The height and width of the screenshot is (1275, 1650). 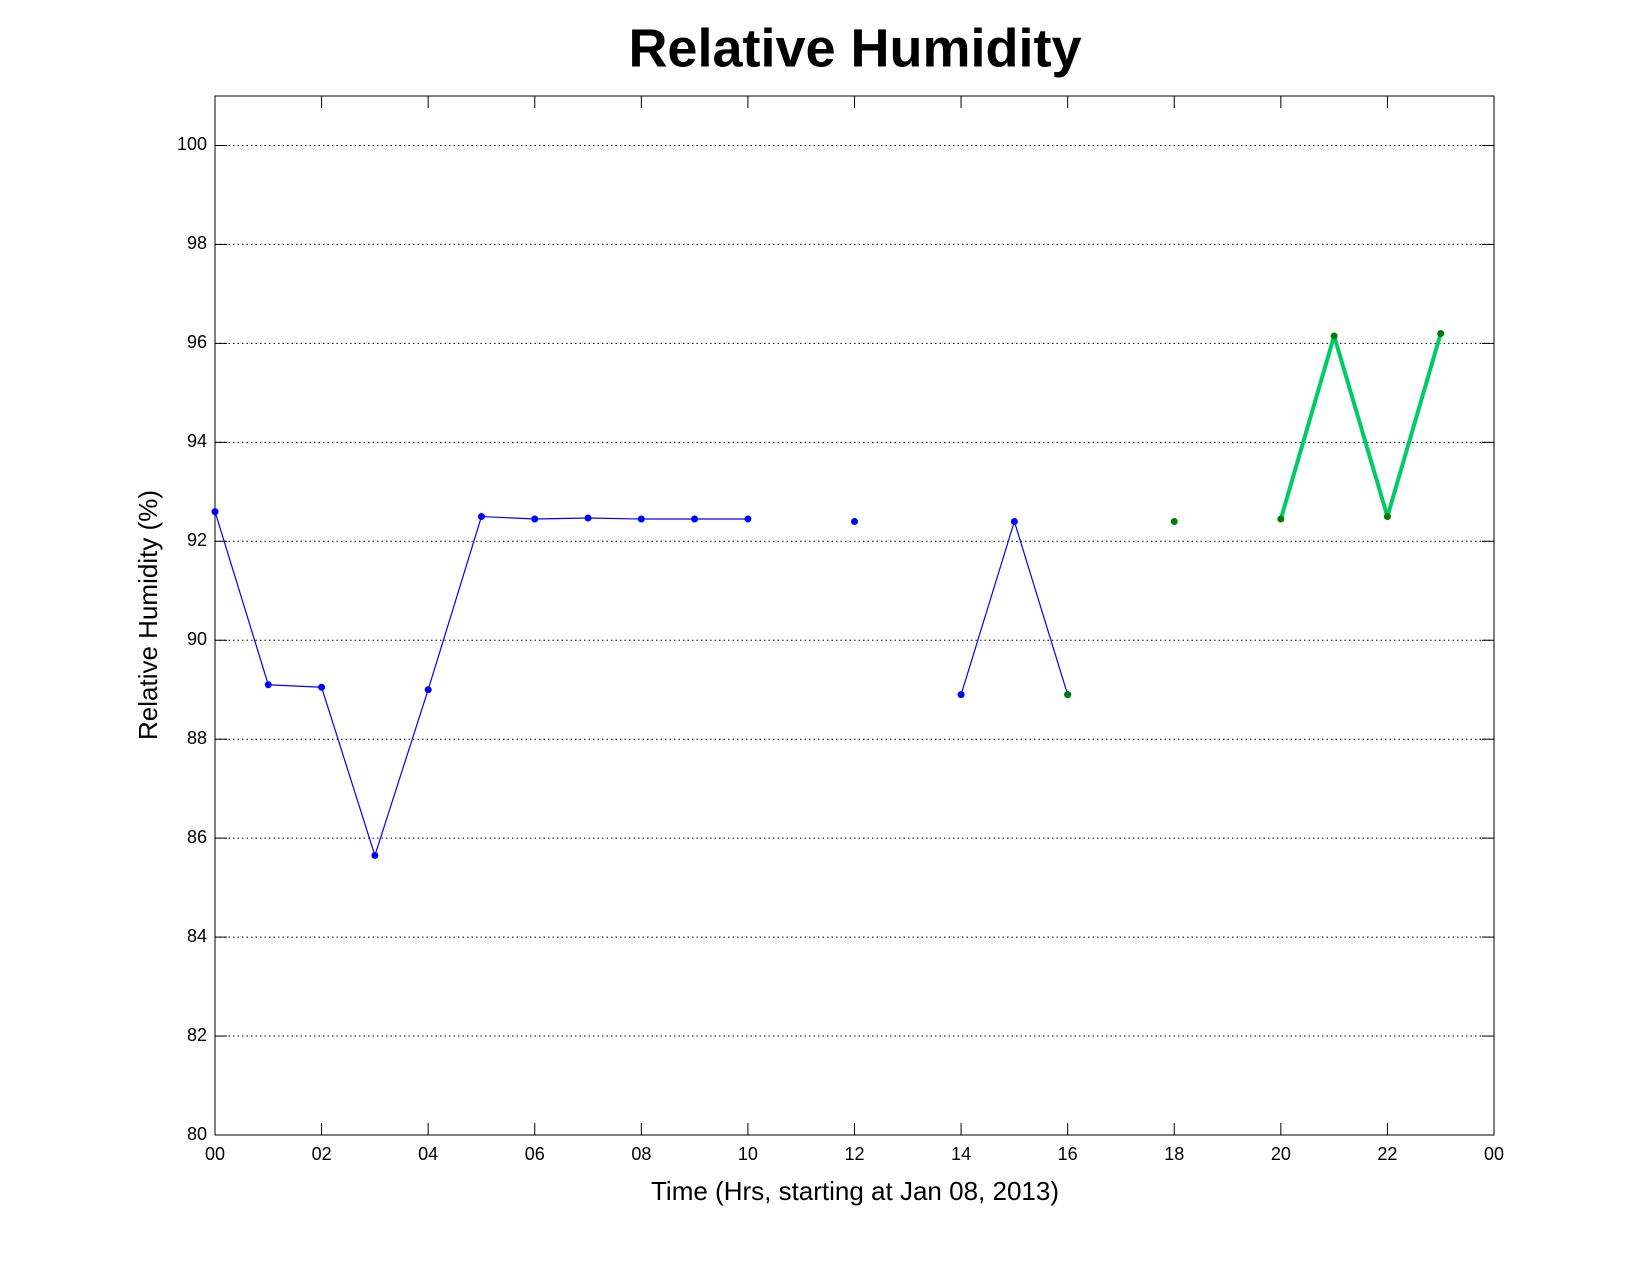 I want to click on y-tick-label: 90, so click(x=197, y=639).